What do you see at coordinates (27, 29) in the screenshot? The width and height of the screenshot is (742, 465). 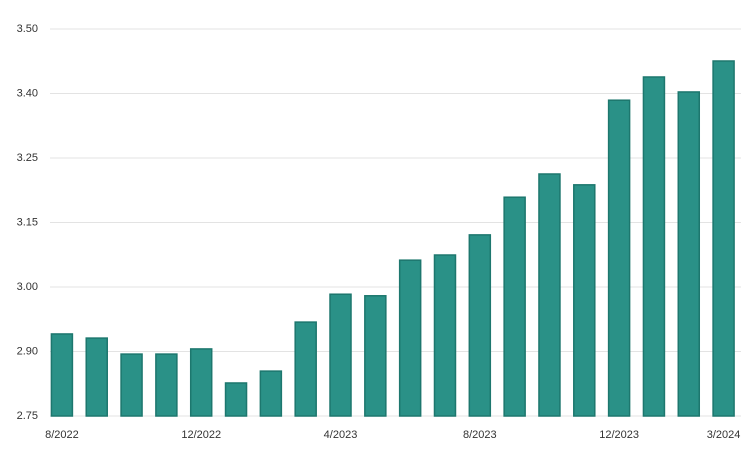 I see `y-tick-label: 3.50` at bounding box center [27, 29].